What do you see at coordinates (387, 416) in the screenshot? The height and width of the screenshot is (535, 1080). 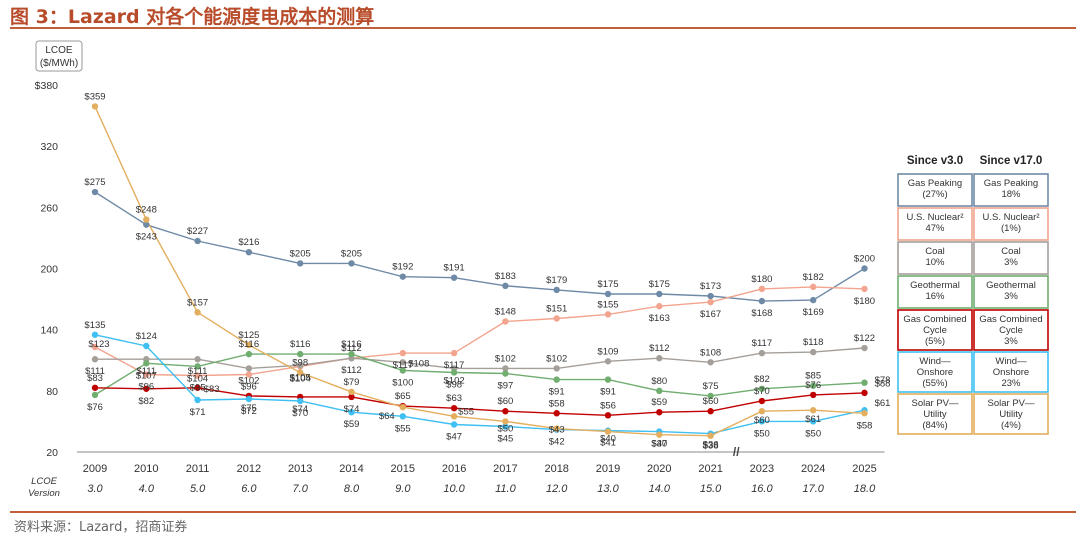 I see `data-label-solar: $64` at bounding box center [387, 416].